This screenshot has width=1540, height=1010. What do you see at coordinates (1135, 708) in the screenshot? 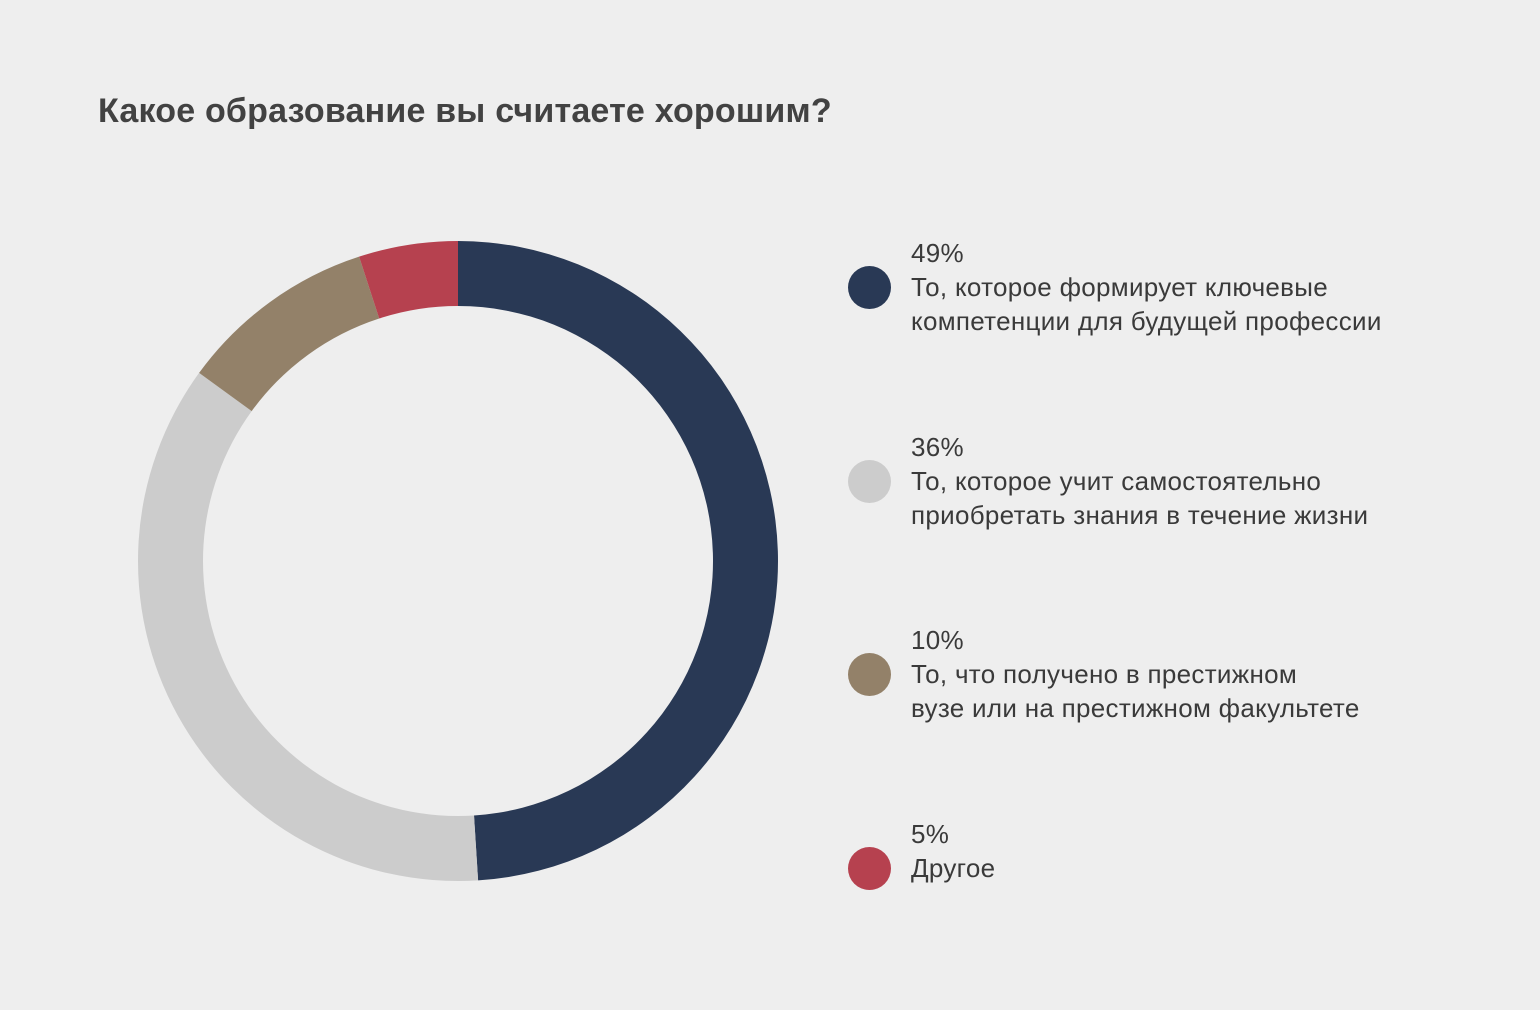
I see `legend-label-line: вузе или на престижном факультете` at bounding box center [1135, 708].